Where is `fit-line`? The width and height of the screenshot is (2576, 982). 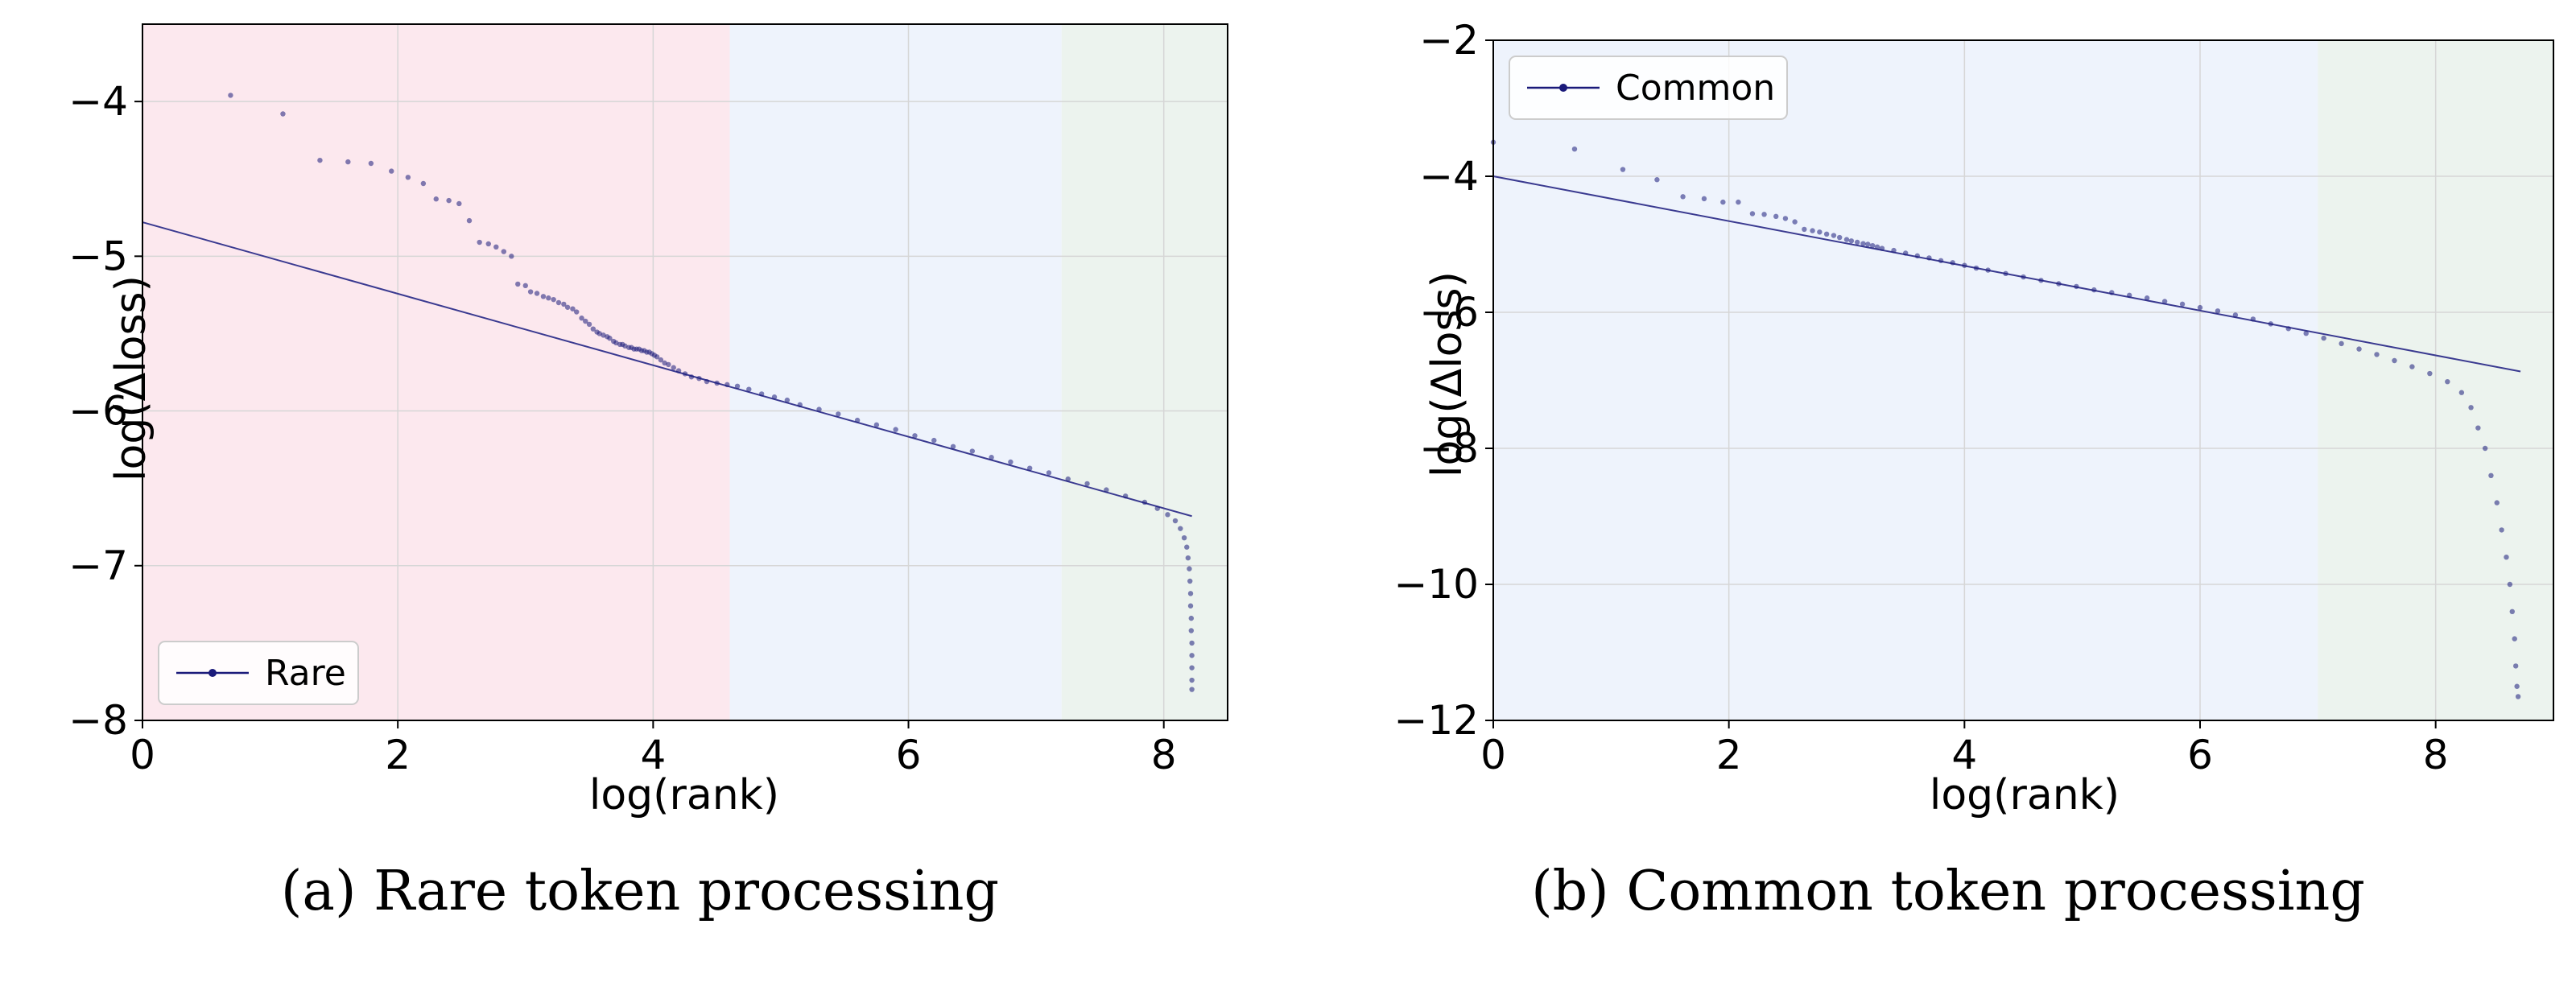
fit-line is located at coordinates (667, 369).